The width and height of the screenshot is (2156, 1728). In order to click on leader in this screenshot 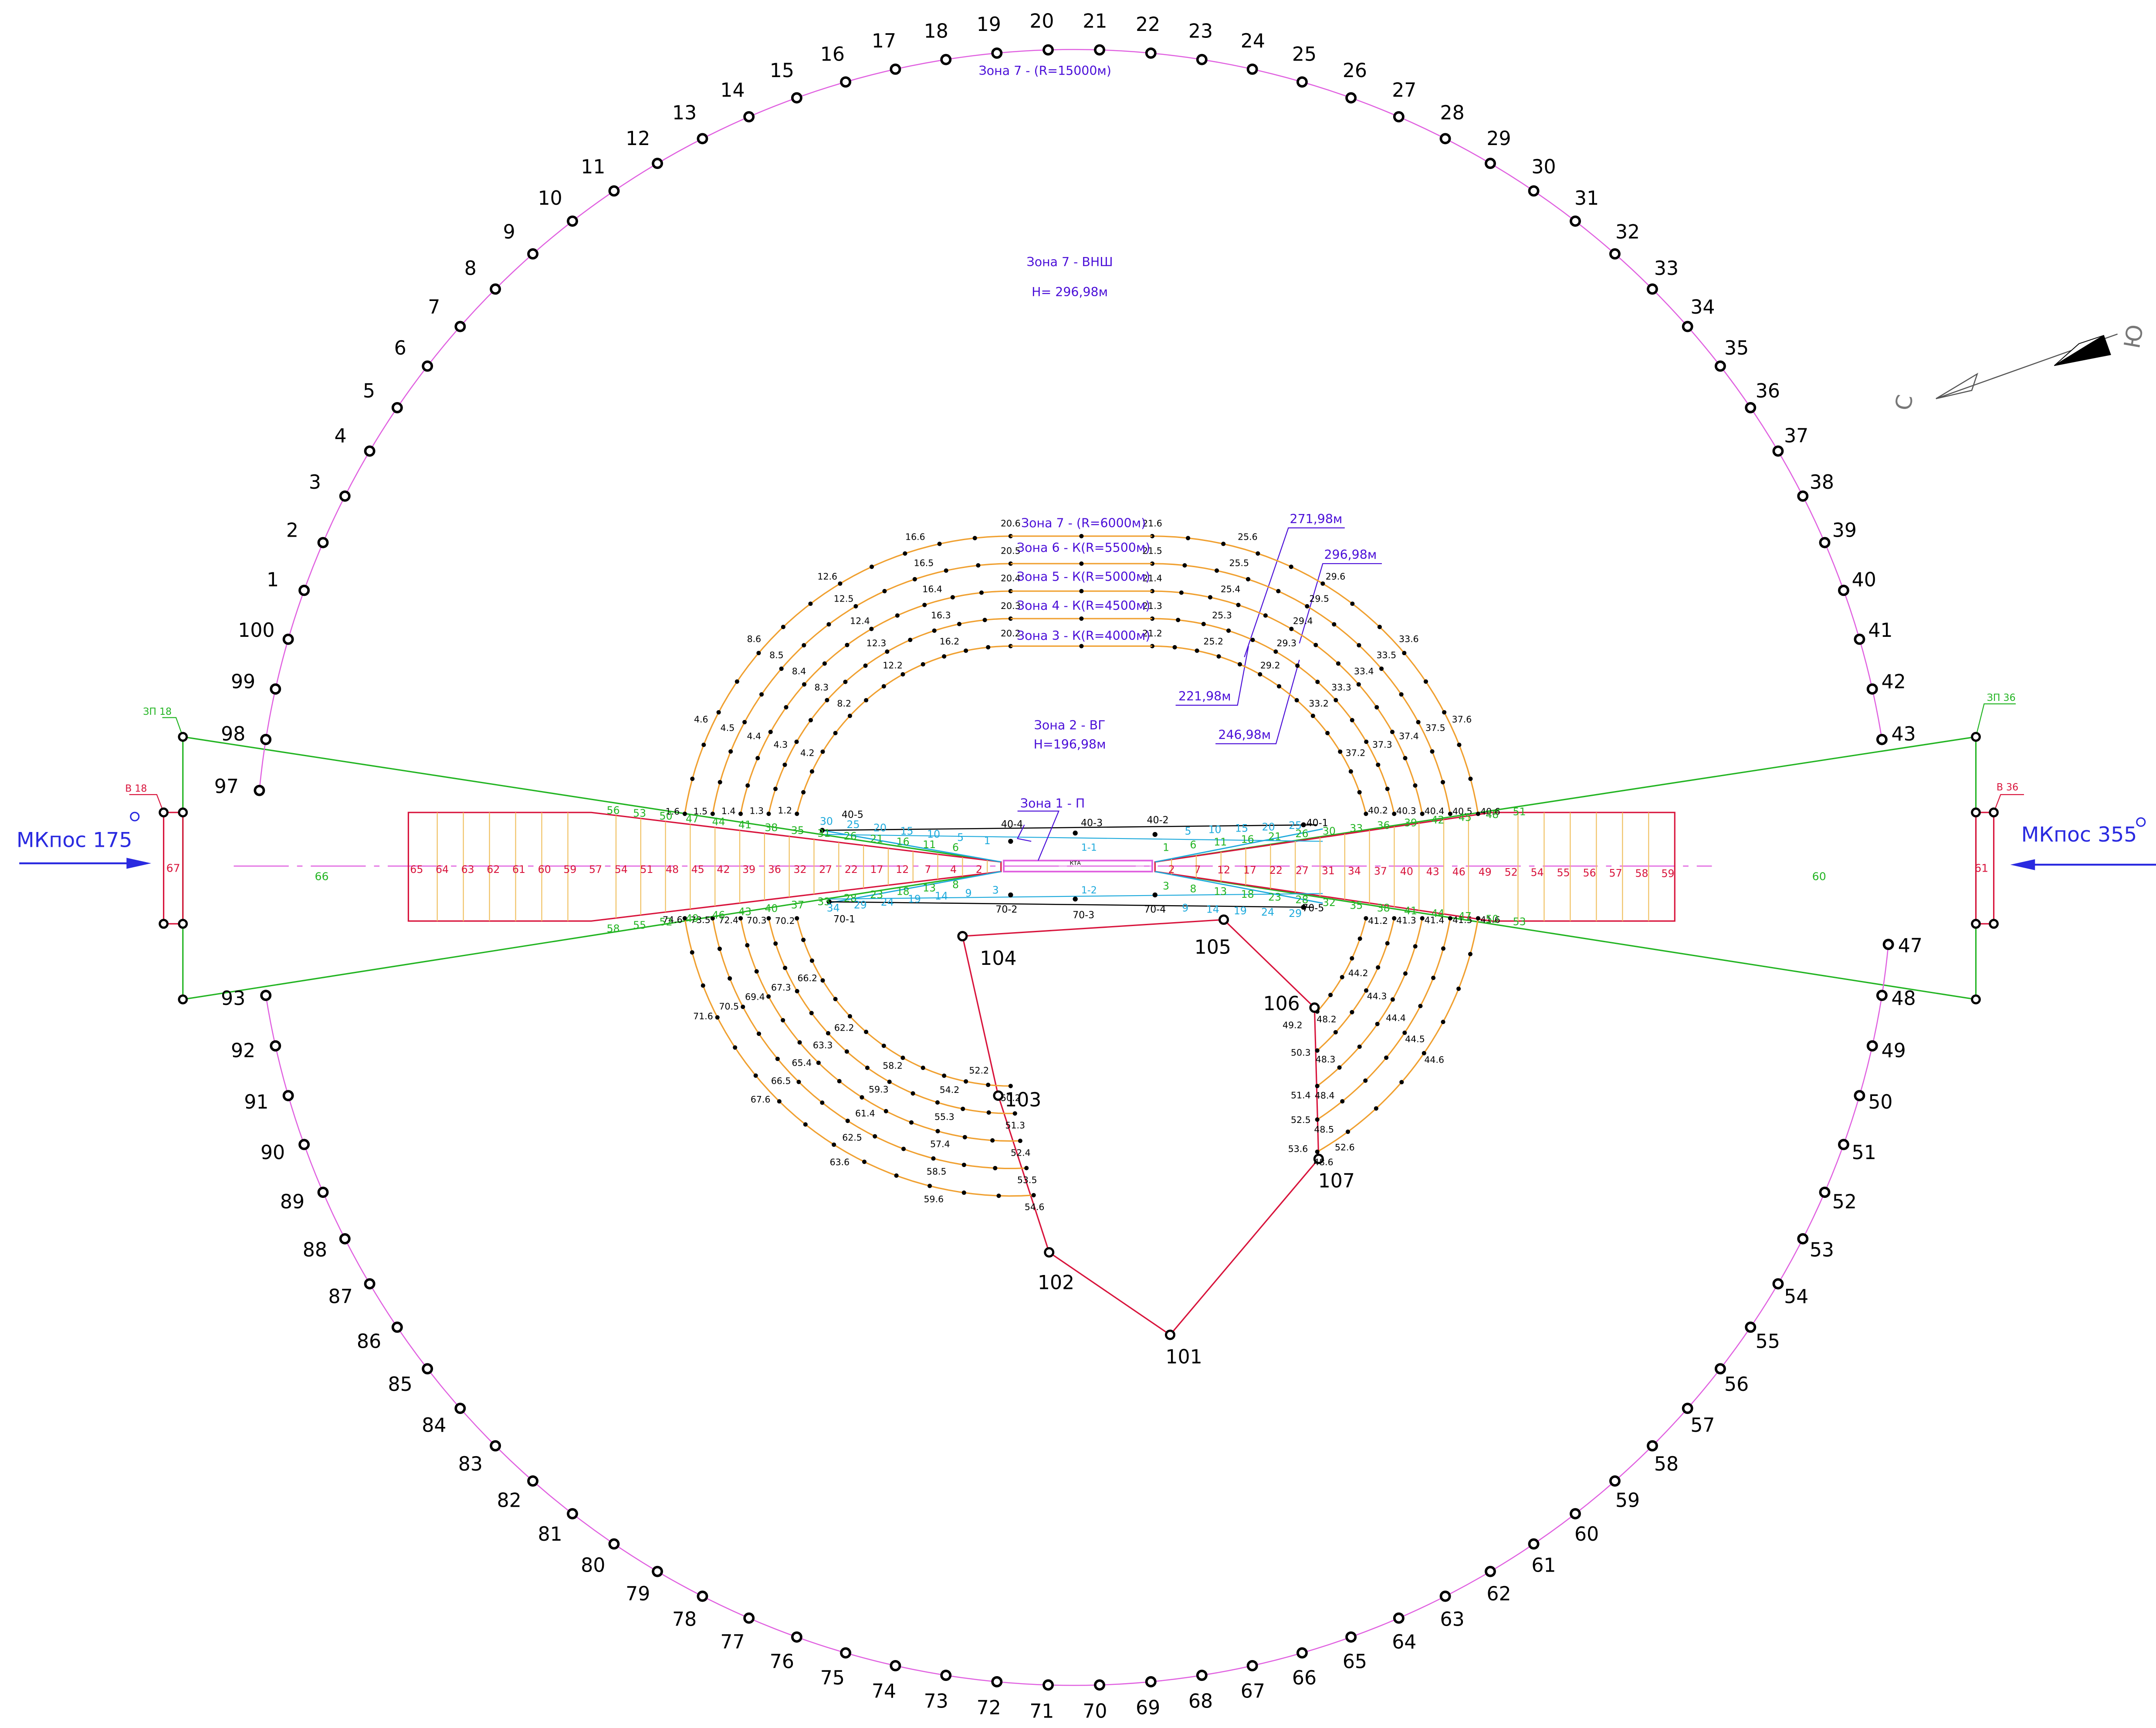, I will do `click(1024, 833)`.